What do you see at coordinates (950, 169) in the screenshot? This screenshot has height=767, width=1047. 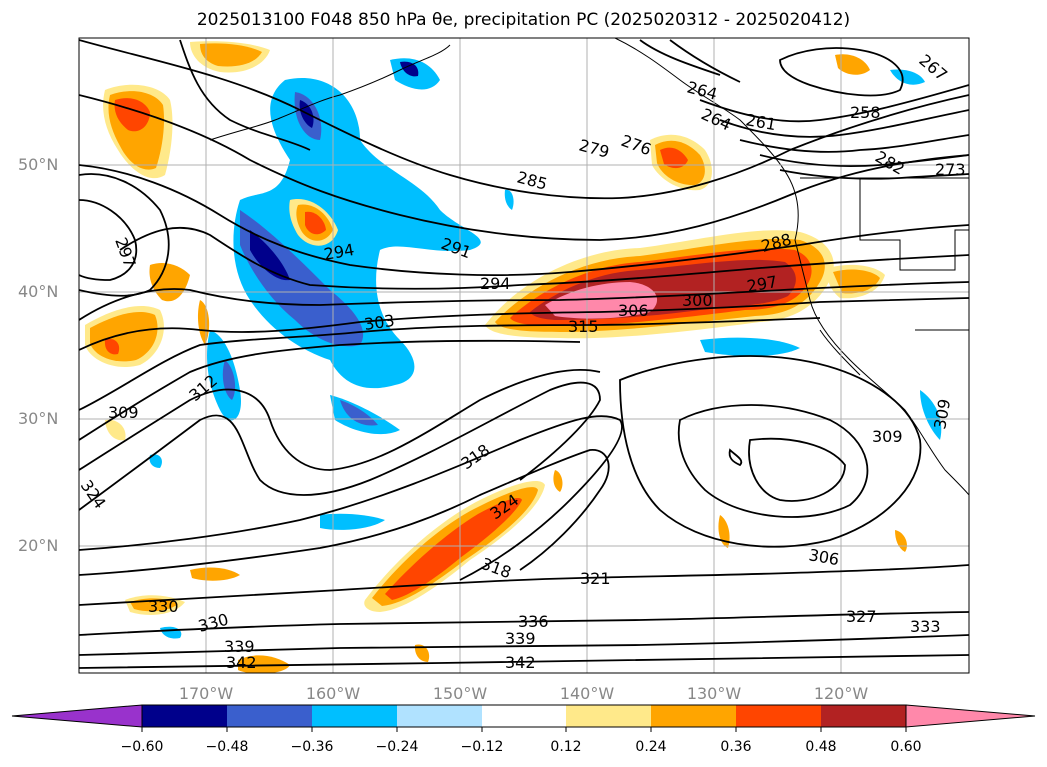 I see `contour-label: 273` at bounding box center [950, 169].